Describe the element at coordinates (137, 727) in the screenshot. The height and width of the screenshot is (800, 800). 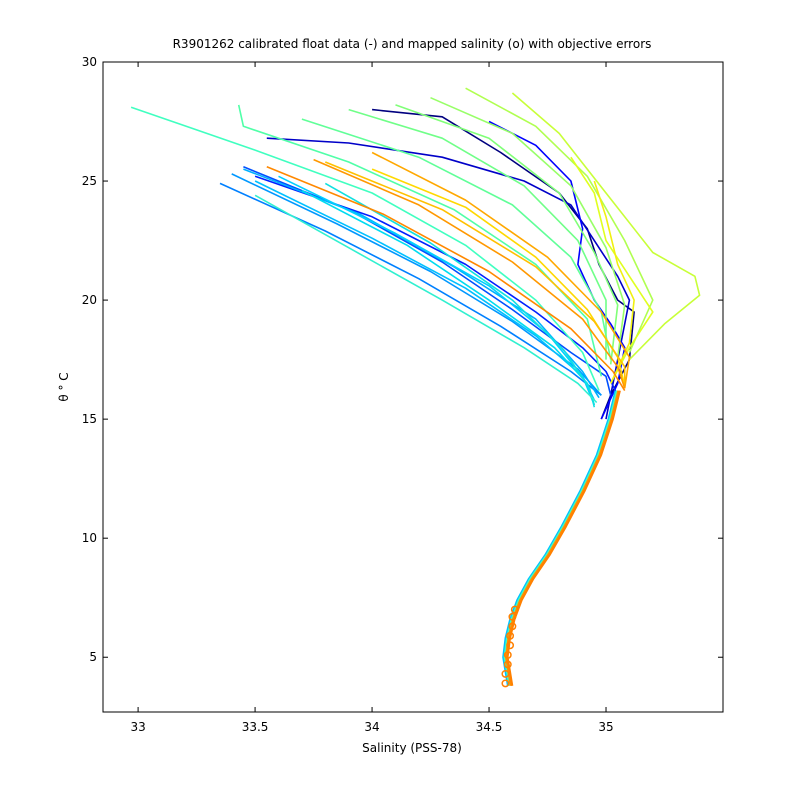
I see `x-tick-label: 33` at that location.